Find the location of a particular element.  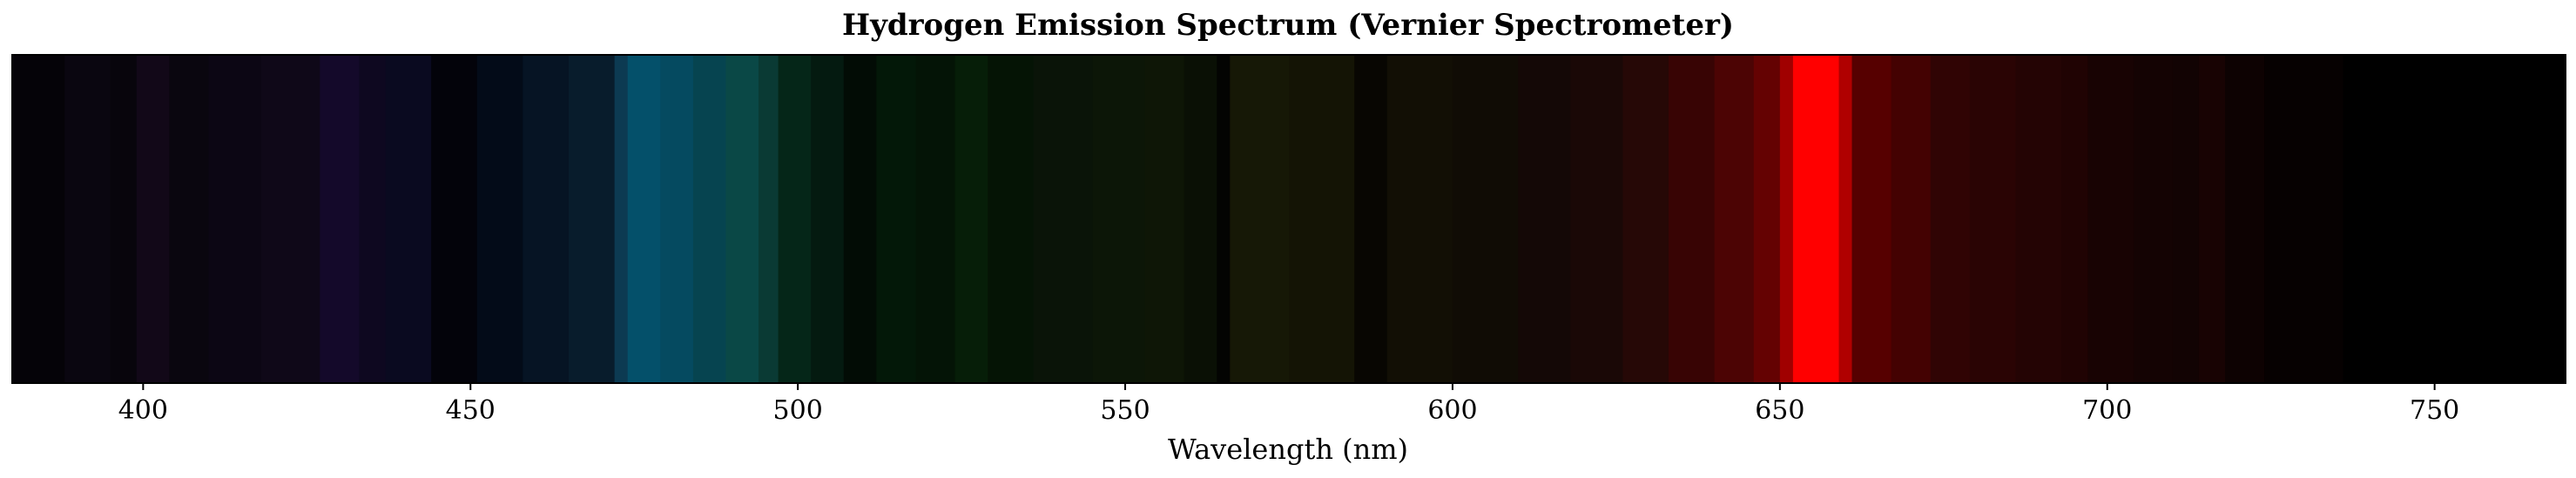

x-tick-label: 400 is located at coordinates (143, 410).